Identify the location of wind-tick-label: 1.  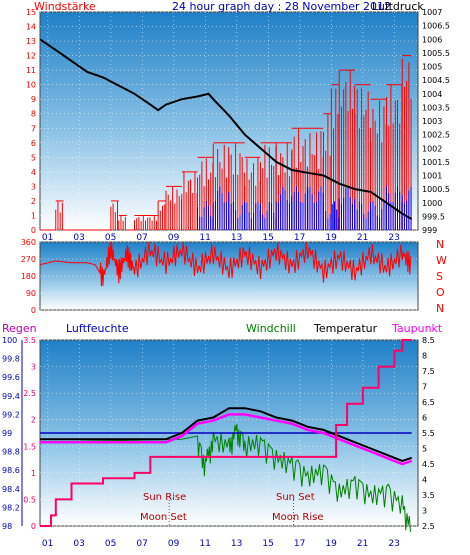
(33, 215).